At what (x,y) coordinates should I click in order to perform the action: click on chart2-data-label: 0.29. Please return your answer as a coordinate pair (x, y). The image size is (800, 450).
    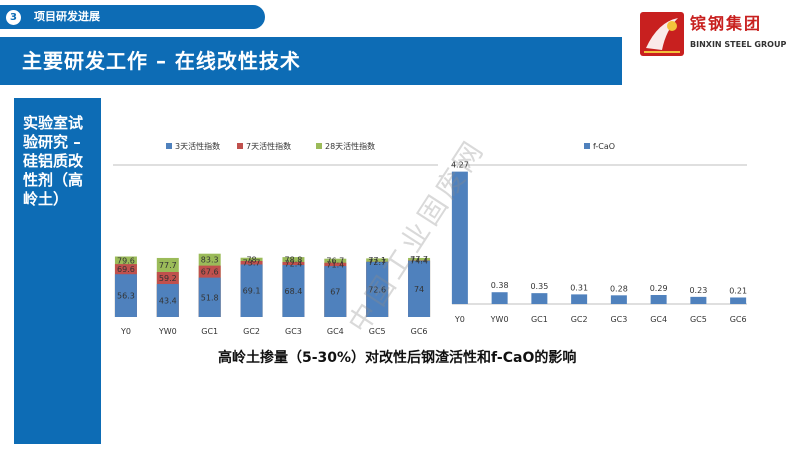
    Looking at the image, I should click on (659, 288).